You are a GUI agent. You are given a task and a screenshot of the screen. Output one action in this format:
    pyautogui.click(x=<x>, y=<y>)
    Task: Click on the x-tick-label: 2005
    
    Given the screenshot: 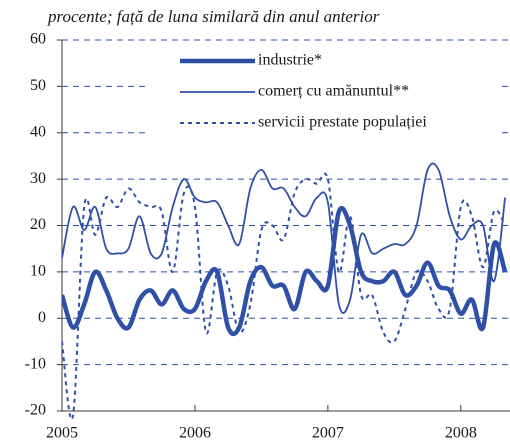 What is the action you would take?
    pyautogui.click(x=62, y=433)
    